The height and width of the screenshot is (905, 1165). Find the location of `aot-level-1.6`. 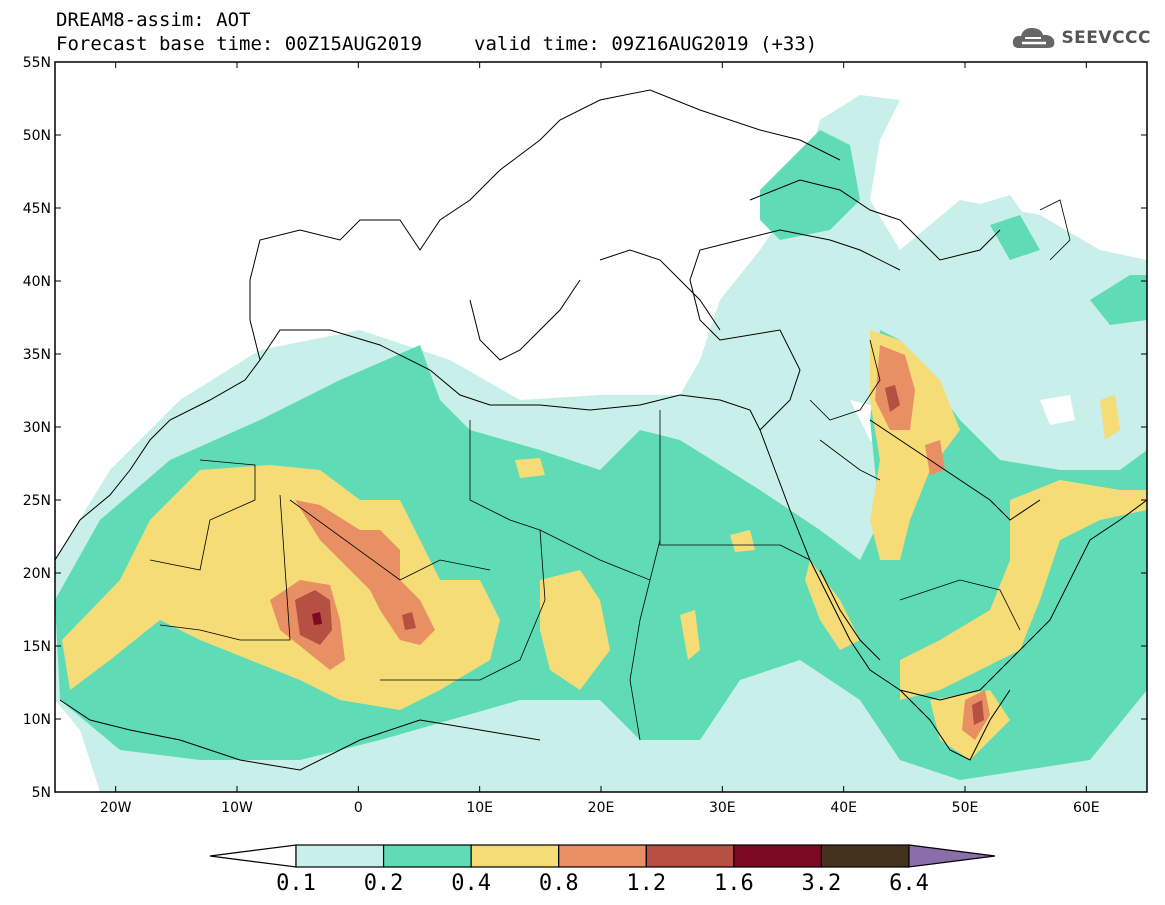

aot-level-1.6 is located at coordinates (317, 618).